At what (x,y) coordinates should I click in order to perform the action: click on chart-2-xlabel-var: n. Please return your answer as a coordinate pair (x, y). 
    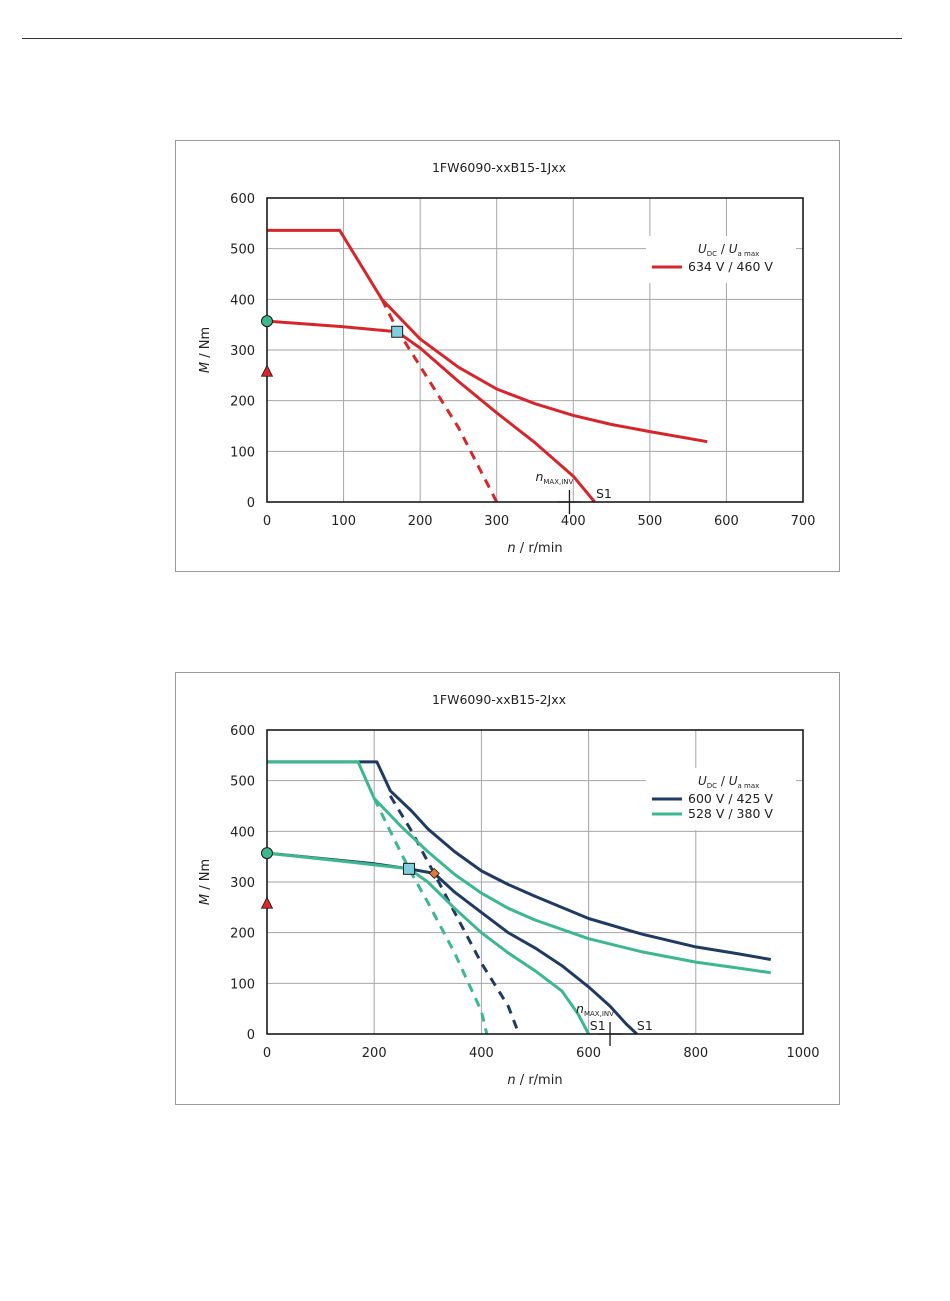
    Looking at the image, I should click on (511, 1080).